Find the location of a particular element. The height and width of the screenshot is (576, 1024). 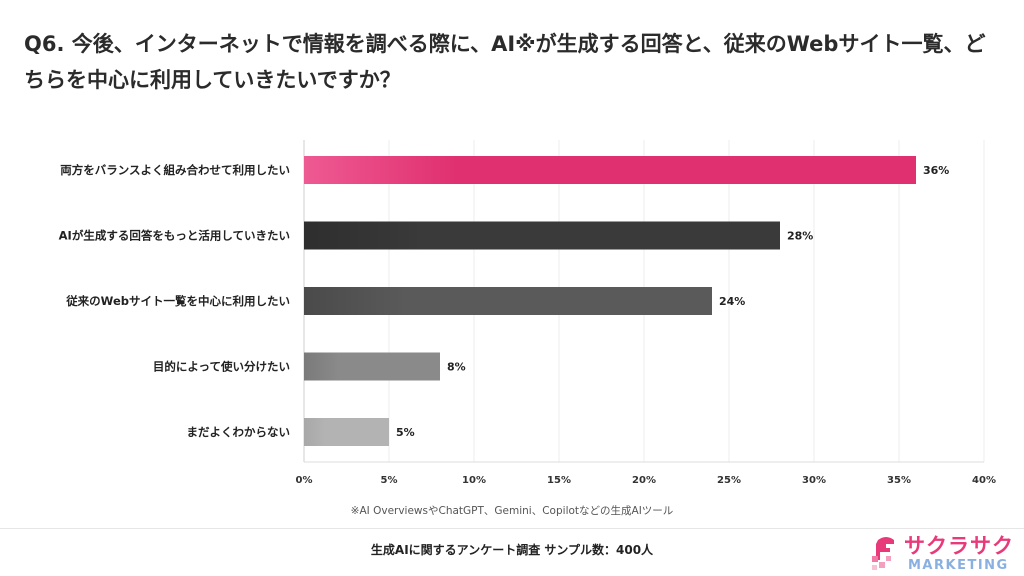

x-tick-label: 0% is located at coordinates (304, 480).